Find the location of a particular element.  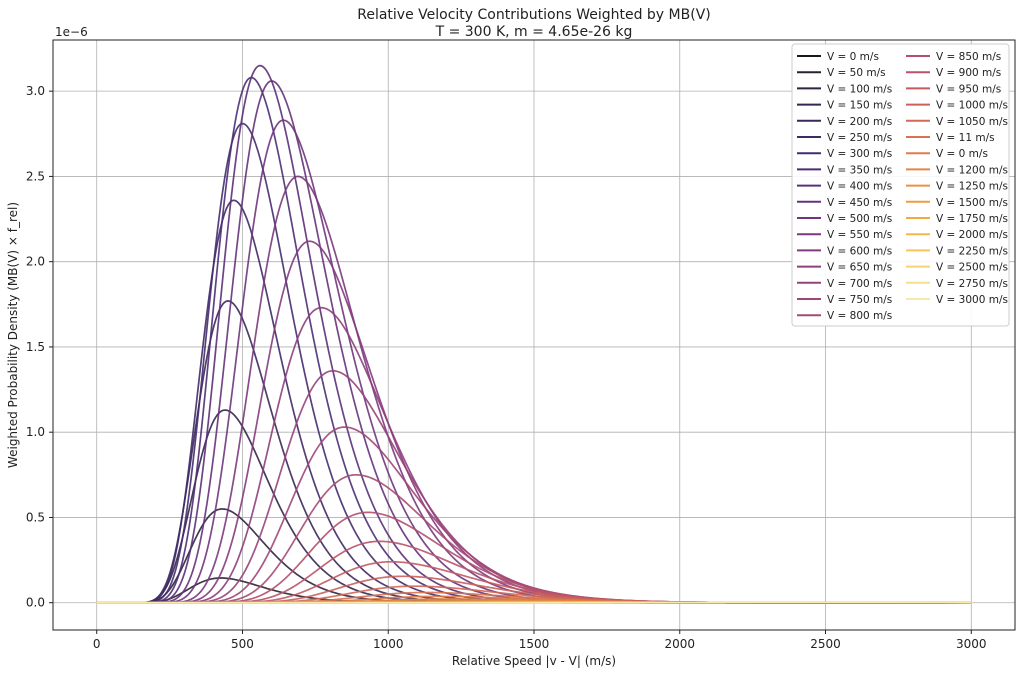

x-tick-label: 0 is located at coordinates (97, 644).